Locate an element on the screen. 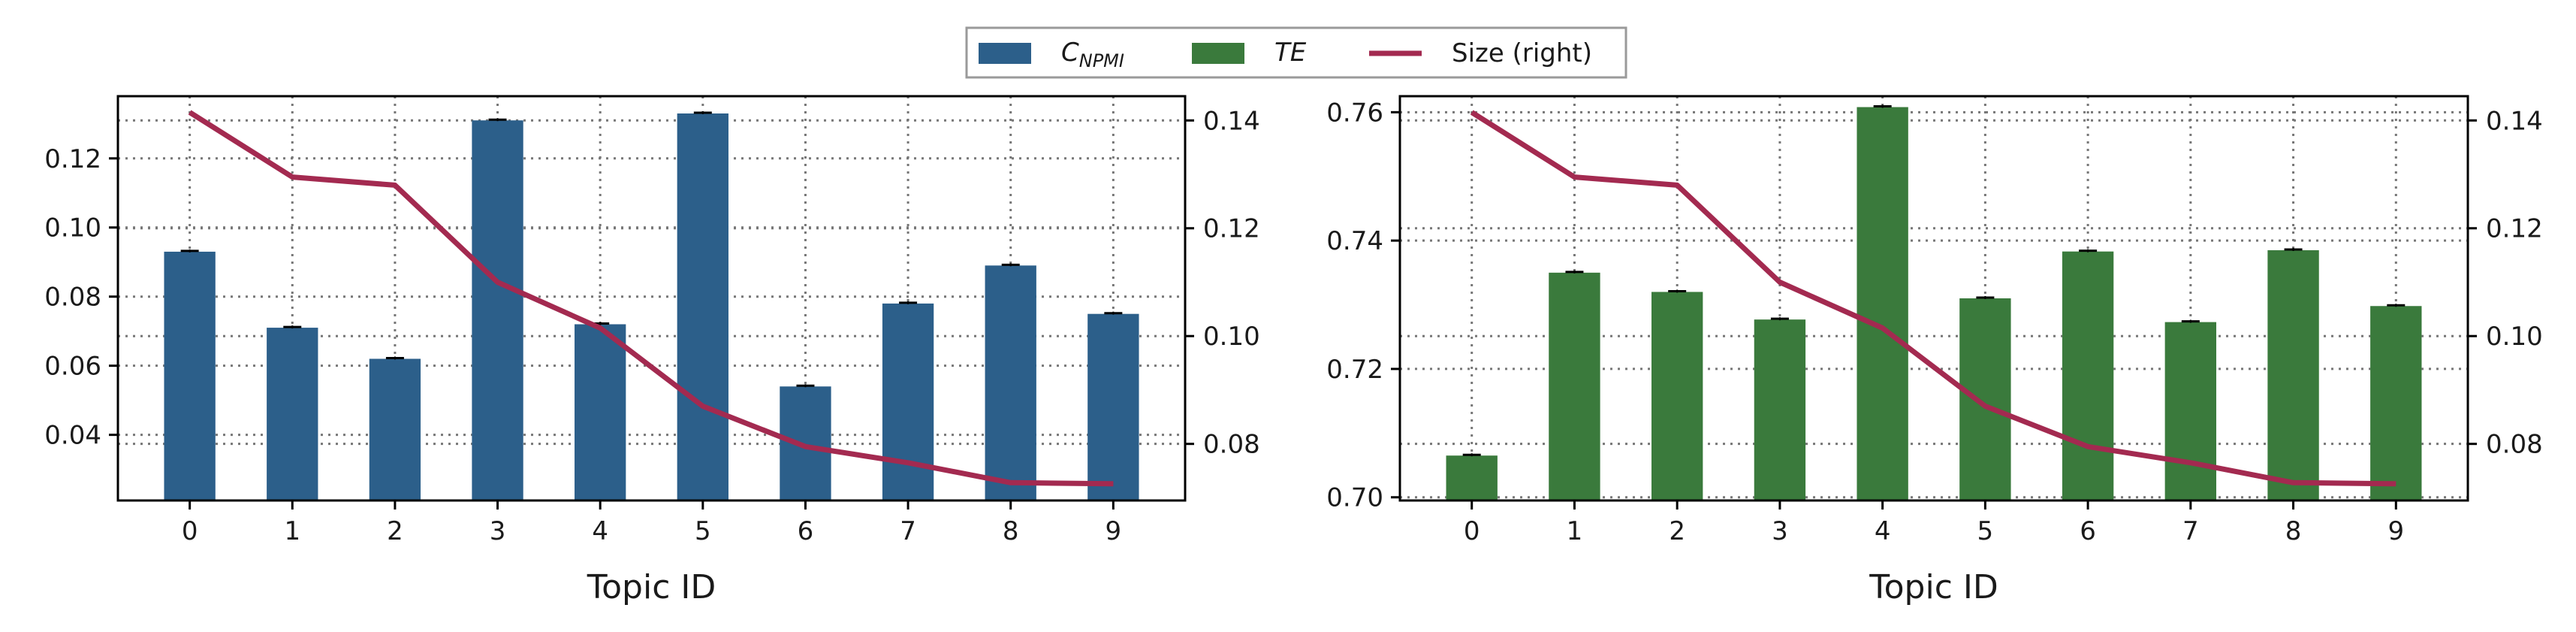  legend-label-te: TE is located at coordinates (1291, 53).